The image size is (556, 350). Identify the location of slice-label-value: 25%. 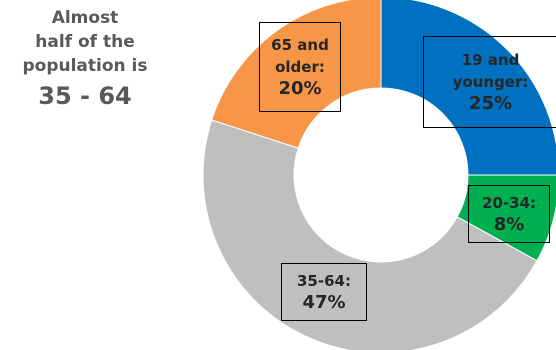
(490, 103).